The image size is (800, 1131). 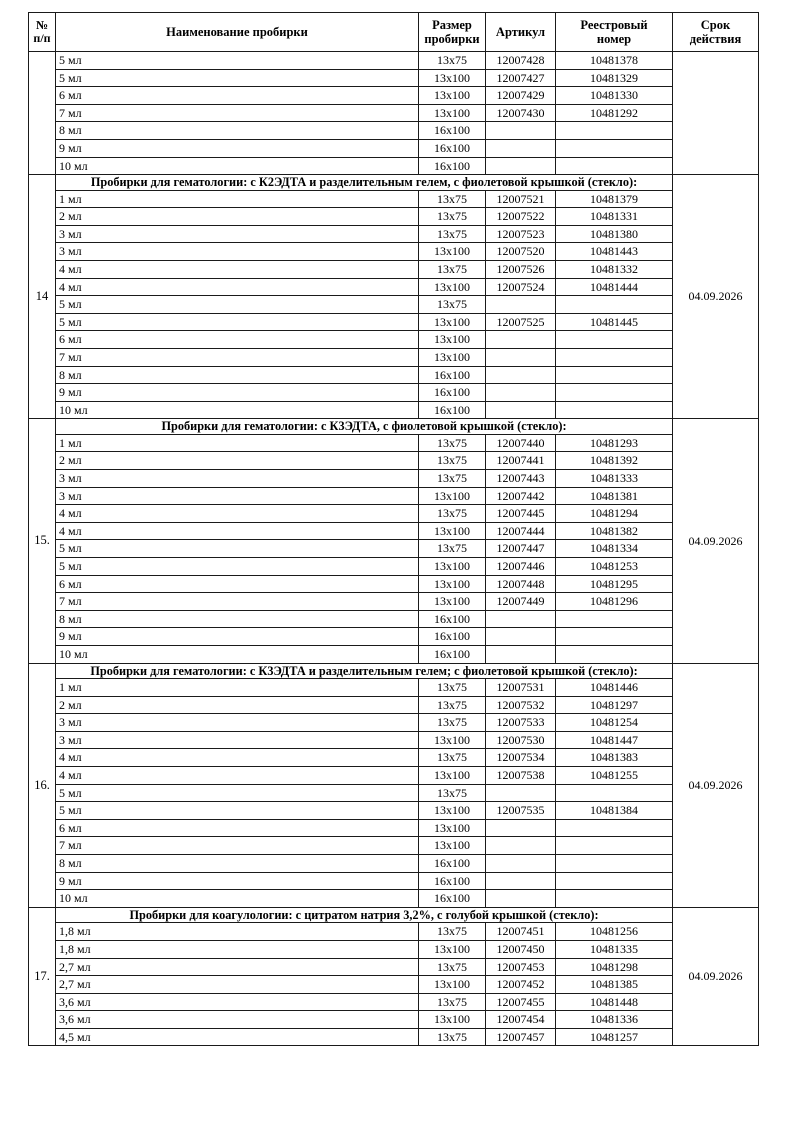 What do you see at coordinates (614, 287) in the screenshot?
I see `cell-registry-number: 10481444` at bounding box center [614, 287].